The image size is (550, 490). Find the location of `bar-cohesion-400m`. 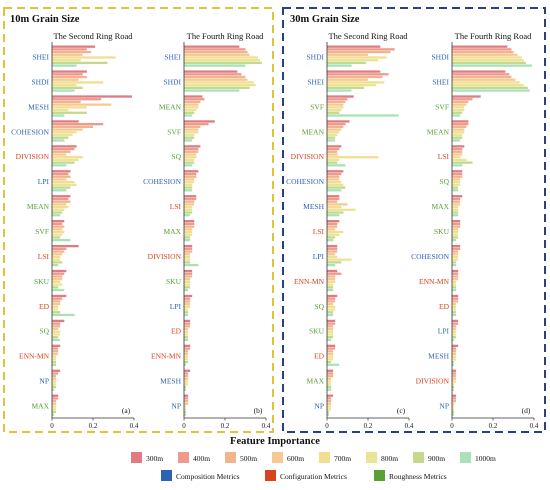

bar-cohesion-400m is located at coordinates (78, 124).